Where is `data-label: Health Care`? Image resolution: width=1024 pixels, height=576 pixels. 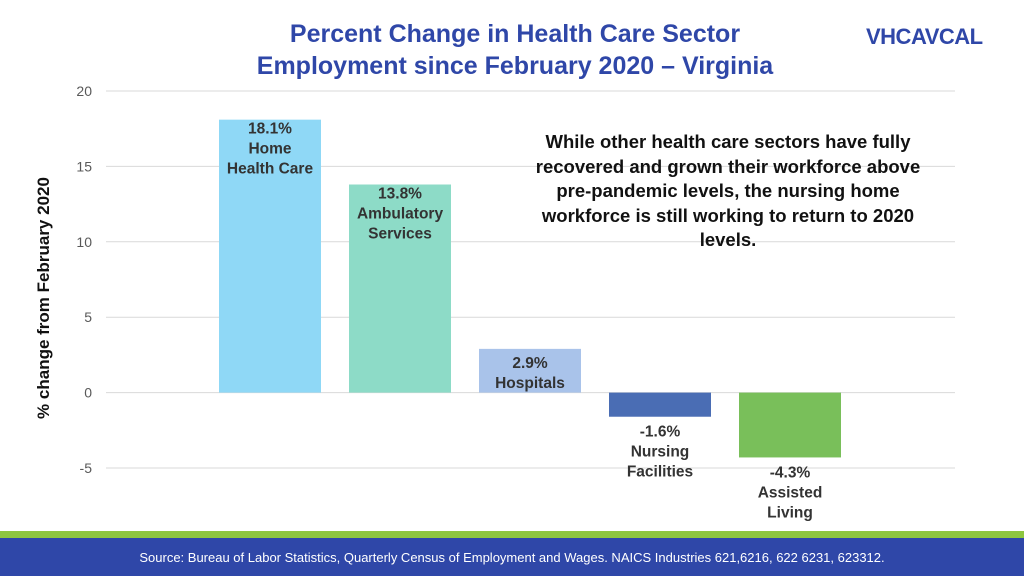 data-label: Health Care is located at coordinates (270, 169).